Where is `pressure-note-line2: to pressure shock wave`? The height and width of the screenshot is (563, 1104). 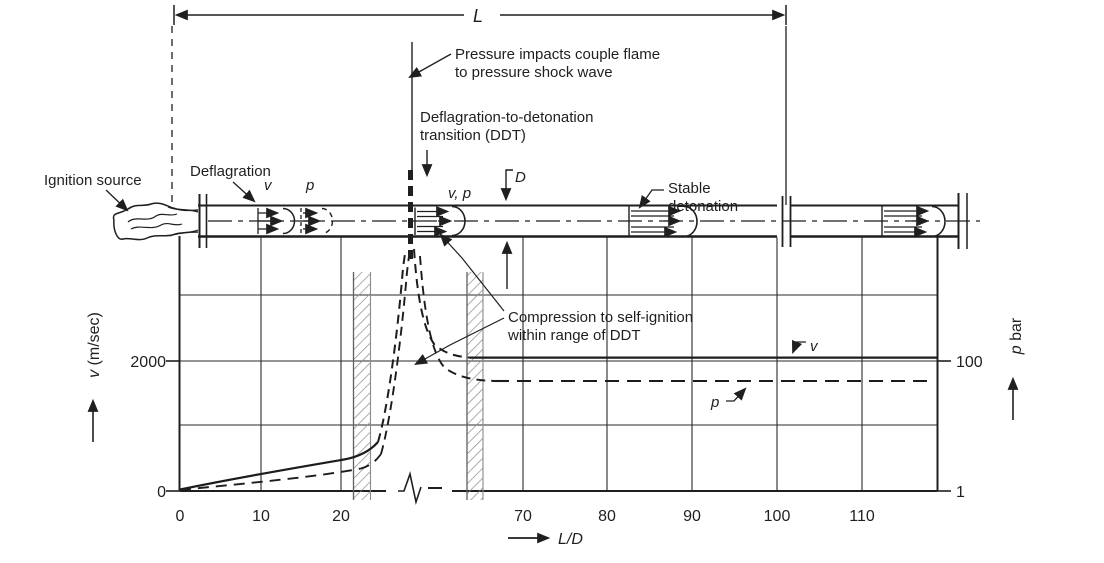 pressure-note-line2: to pressure shock wave is located at coordinates (534, 72).